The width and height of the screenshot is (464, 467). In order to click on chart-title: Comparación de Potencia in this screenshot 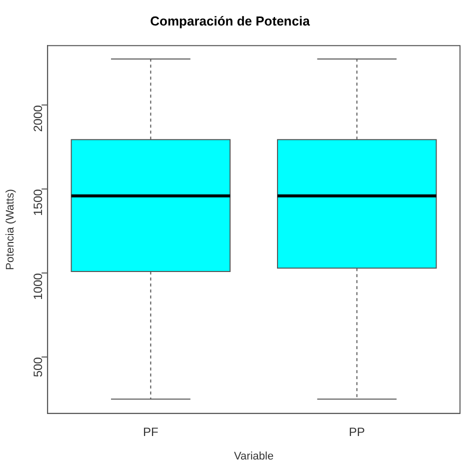, I will do `click(230, 20)`.